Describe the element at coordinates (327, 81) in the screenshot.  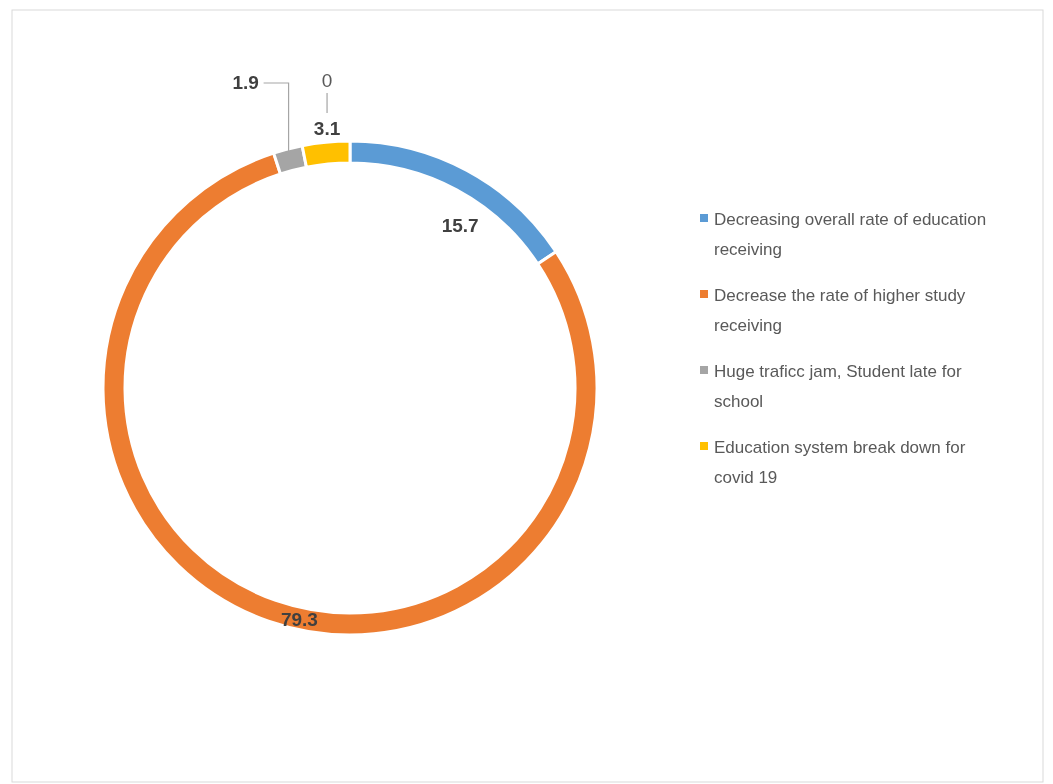
I see `text: 0` at that location.